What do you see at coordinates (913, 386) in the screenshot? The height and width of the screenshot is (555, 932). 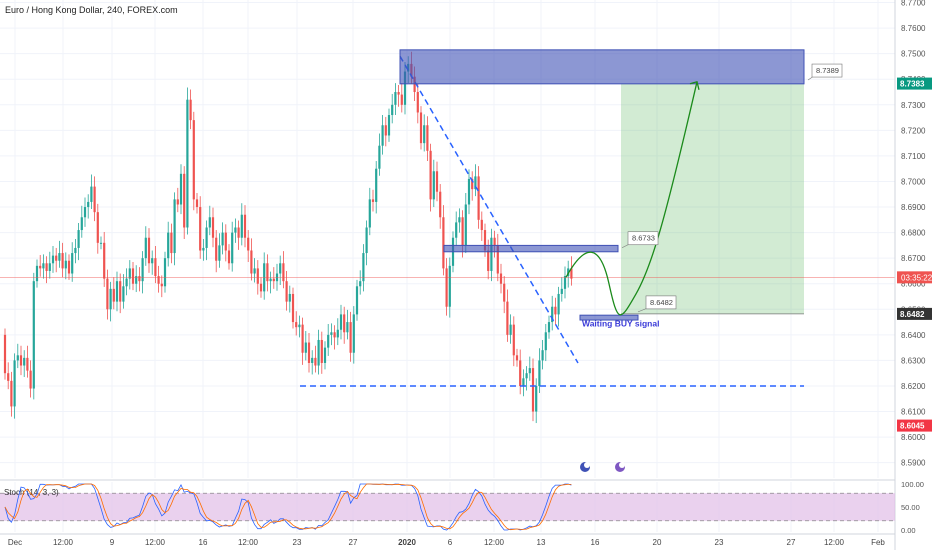 I see `y-tick-label: 8.6200` at bounding box center [913, 386].